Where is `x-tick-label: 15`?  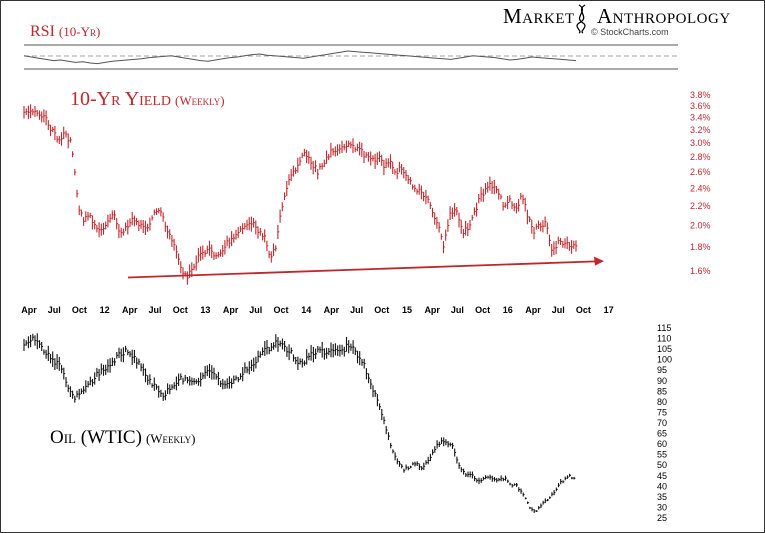 x-tick-label: 15 is located at coordinates (407, 310).